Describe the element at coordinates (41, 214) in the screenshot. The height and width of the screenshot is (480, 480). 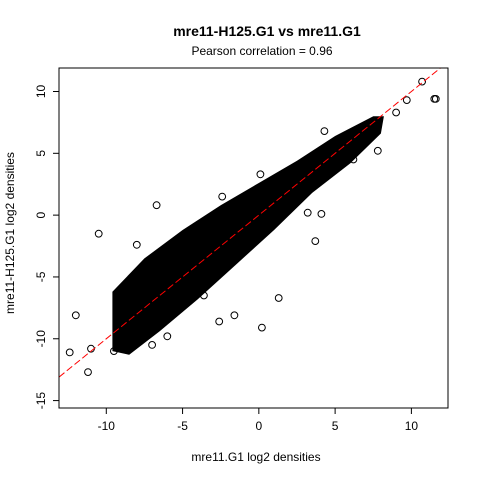
I see `y-tick-label: 0` at that location.